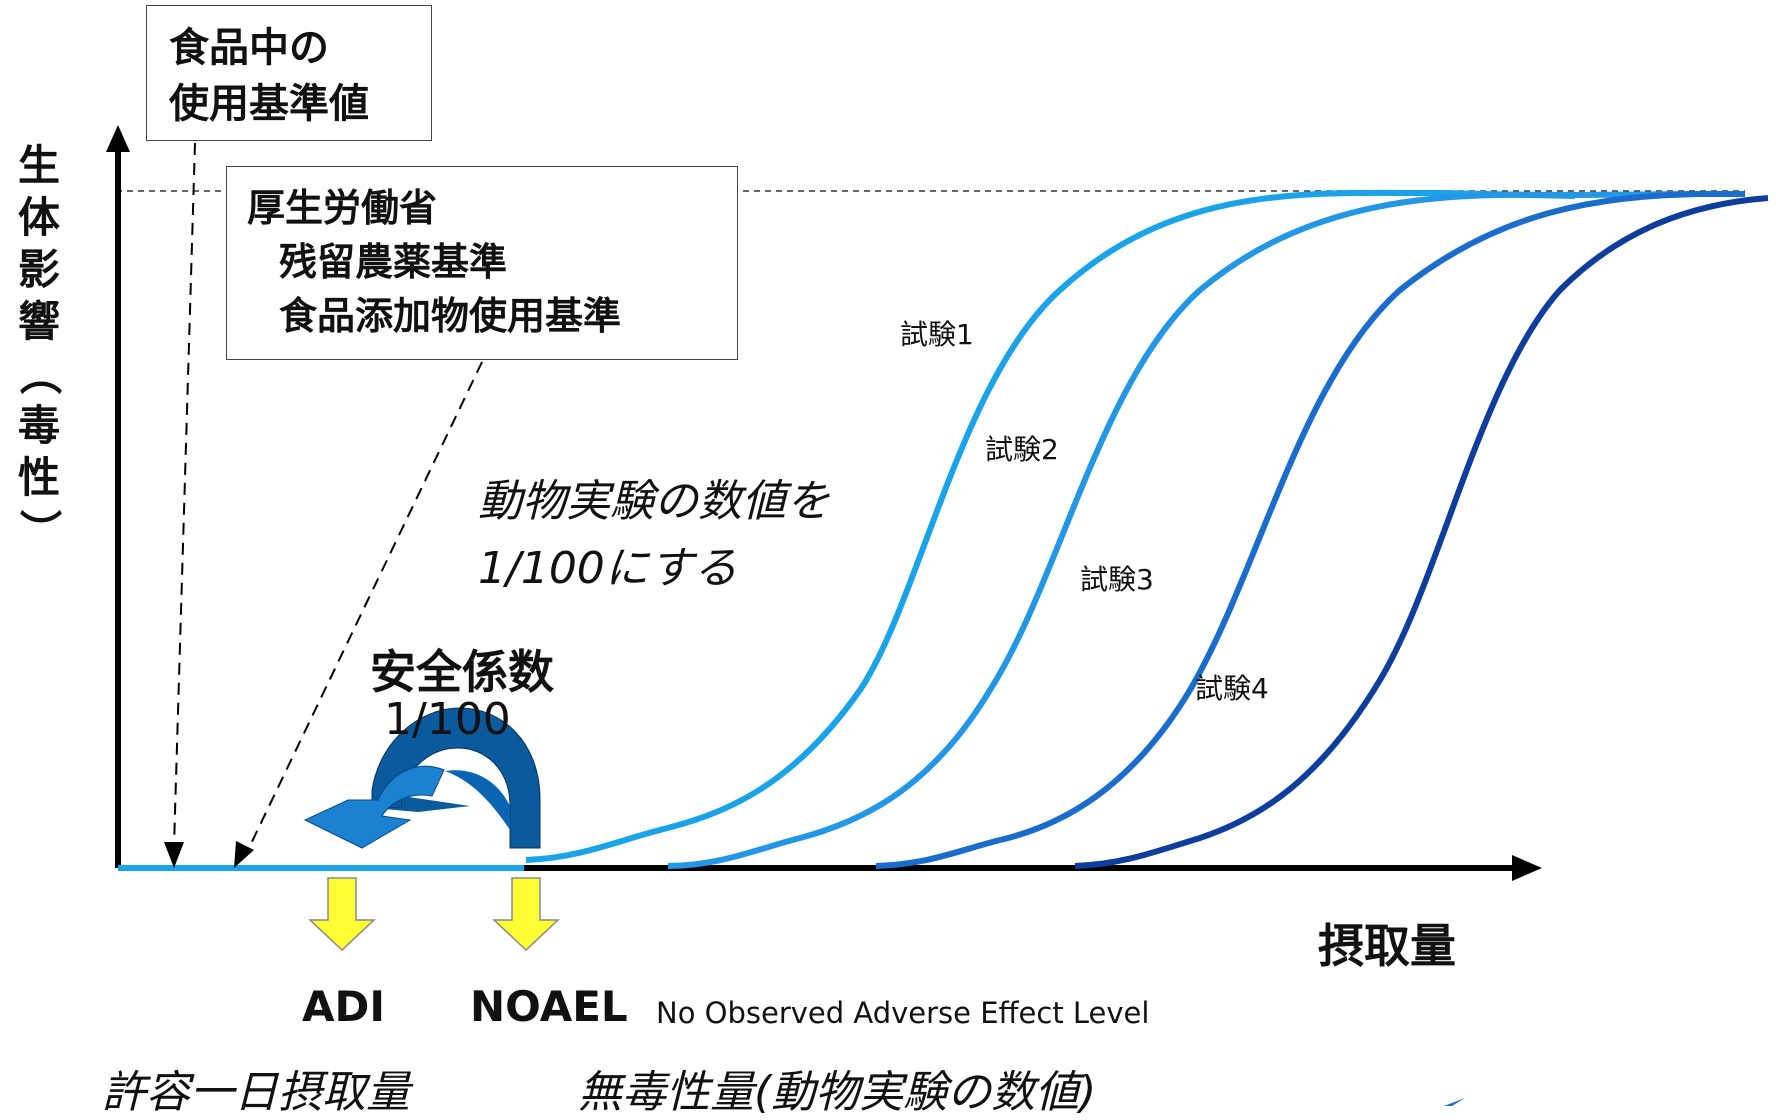  I want to click on safety-factor-curved-arrow, so click(422, 778).